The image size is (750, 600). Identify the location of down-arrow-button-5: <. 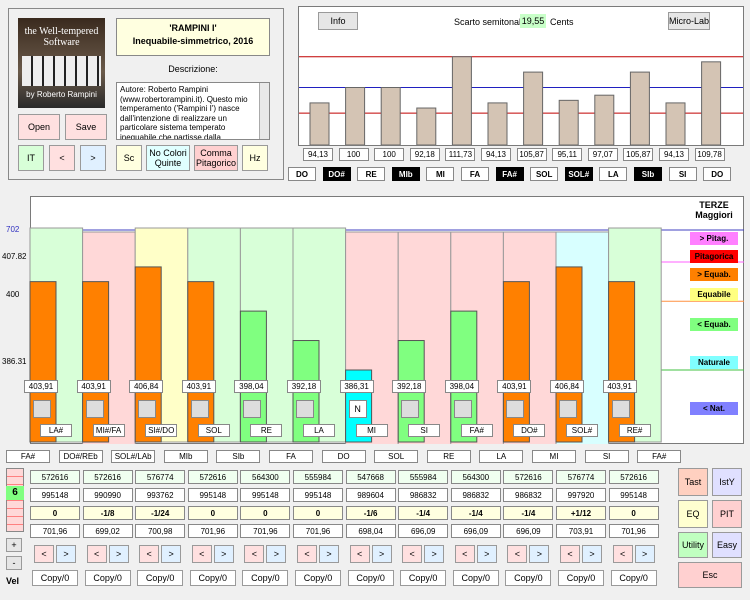
(307, 554).